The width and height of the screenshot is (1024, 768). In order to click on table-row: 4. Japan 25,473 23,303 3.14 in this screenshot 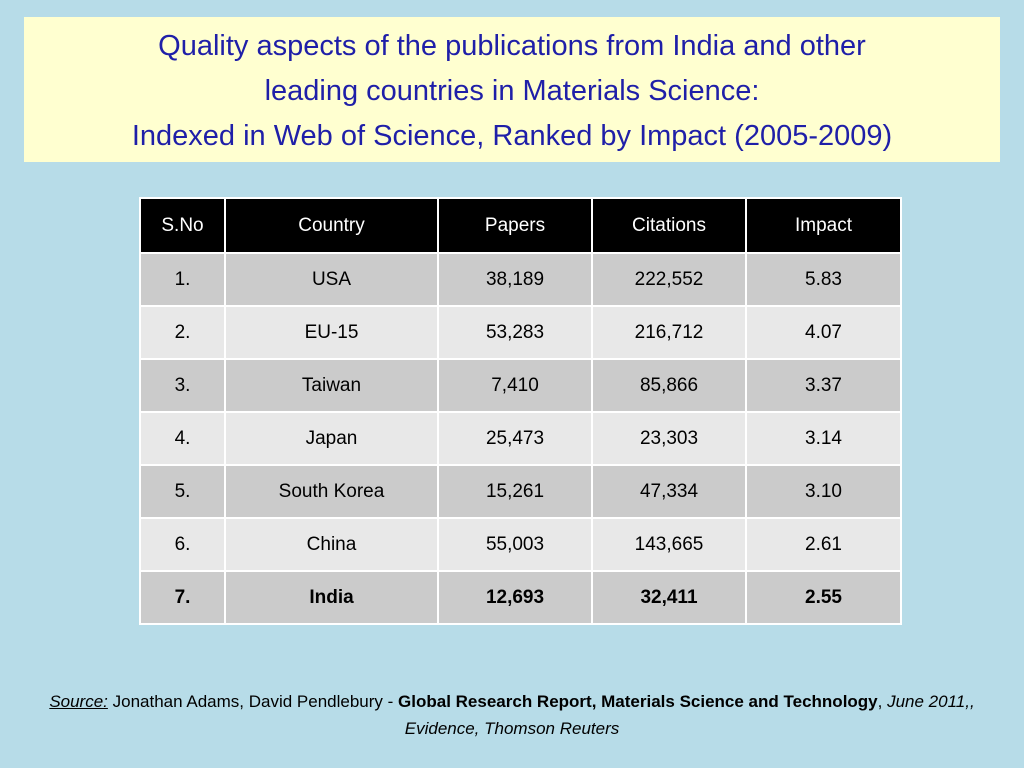, I will do `click(520, 438)`.